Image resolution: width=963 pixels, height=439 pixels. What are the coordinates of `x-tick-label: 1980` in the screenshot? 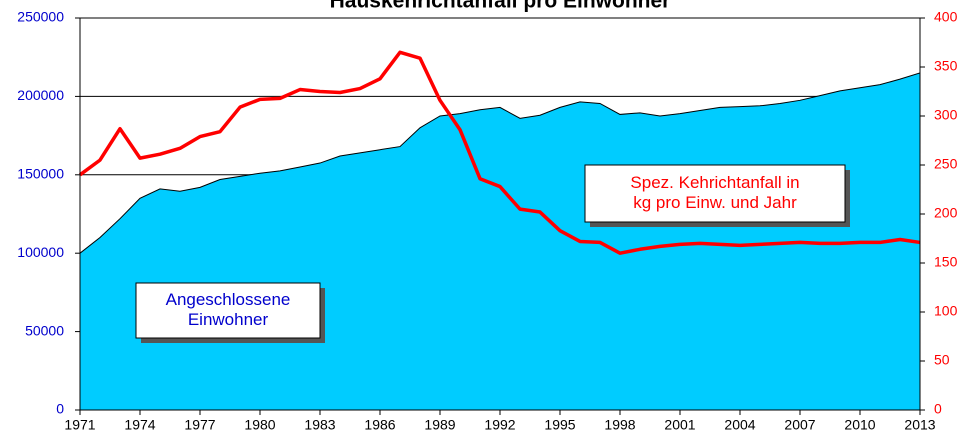 It's located at (259, 425).